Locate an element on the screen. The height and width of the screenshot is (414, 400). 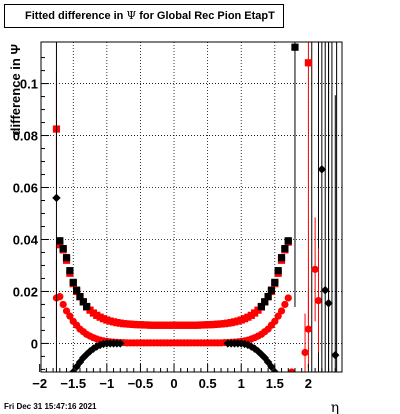
chart-title-symbol: Ψ is located at coordinates (131, 15).